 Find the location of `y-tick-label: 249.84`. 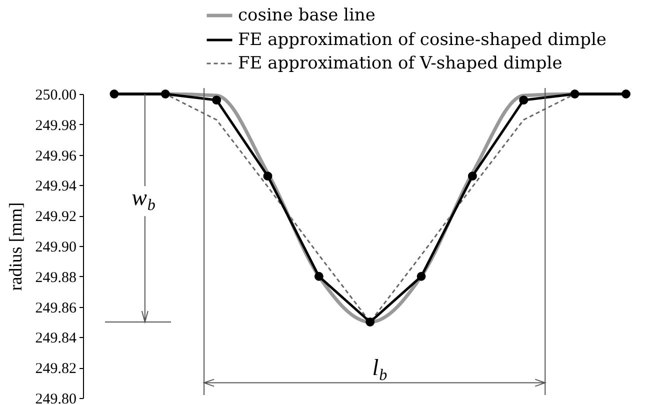

y-tick-label: 249.84 is located at coordinates (56, 338).